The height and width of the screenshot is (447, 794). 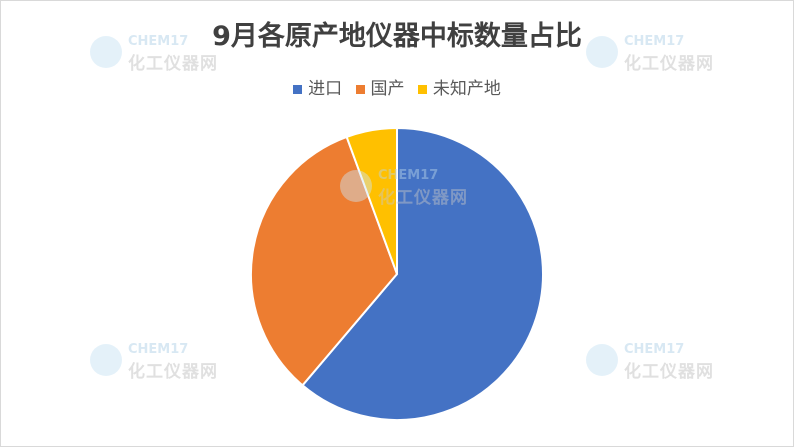 What do you see at coordinates (317, 86) in the screenshot?
I see `legend-item: 进口` at bounding box center [317, 86].